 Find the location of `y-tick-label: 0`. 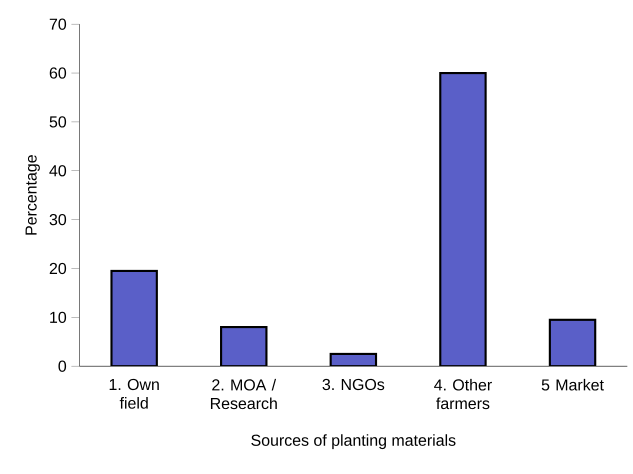

y-tick-label: 0 is located at coordinates (62, 366).